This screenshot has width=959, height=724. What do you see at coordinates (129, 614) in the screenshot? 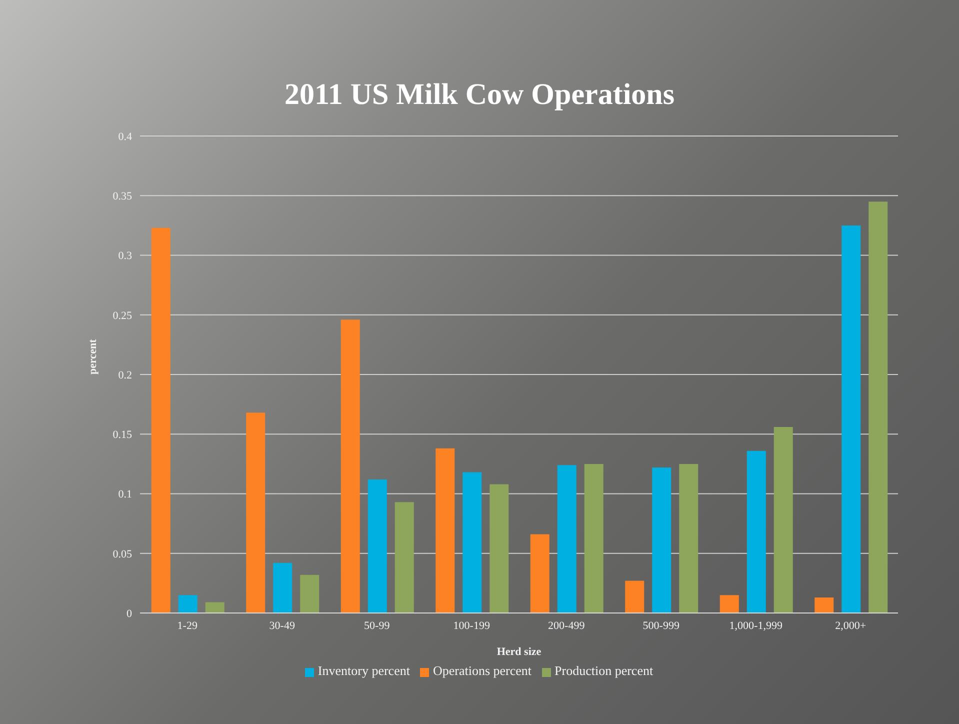
I see `y-tick-label: 0` at bounding box center [129, 614].